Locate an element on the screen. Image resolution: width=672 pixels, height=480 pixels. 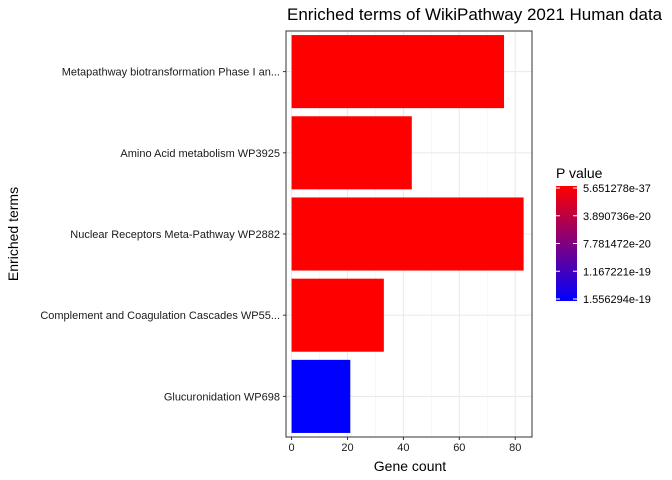
x-tick-label: 20 is located at coordinates (347, 448).